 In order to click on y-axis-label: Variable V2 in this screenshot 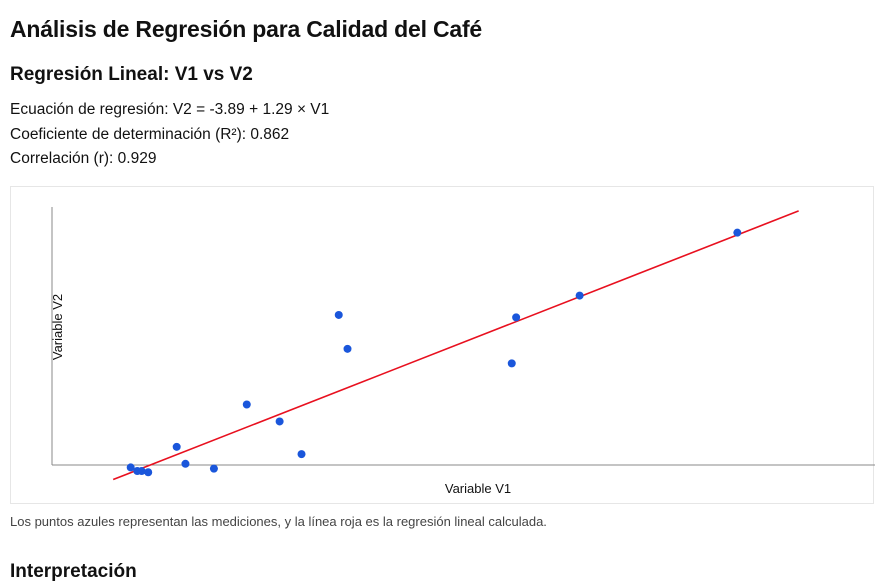, I will do `click(57, 327)`.